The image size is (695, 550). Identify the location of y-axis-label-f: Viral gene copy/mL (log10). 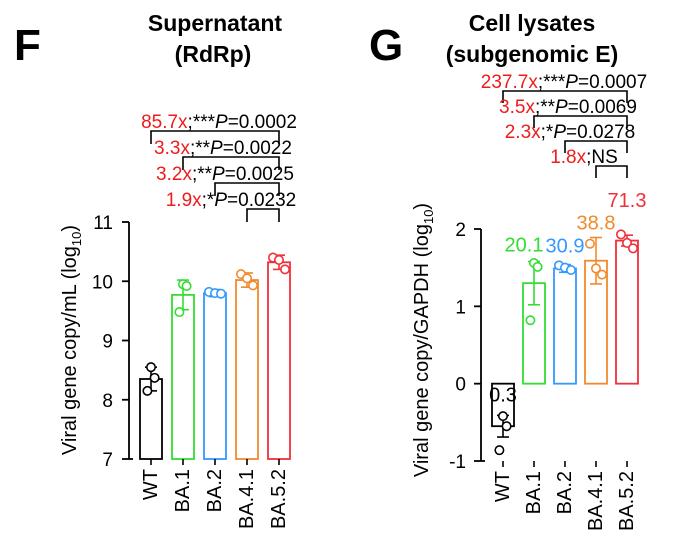
(71, 340).